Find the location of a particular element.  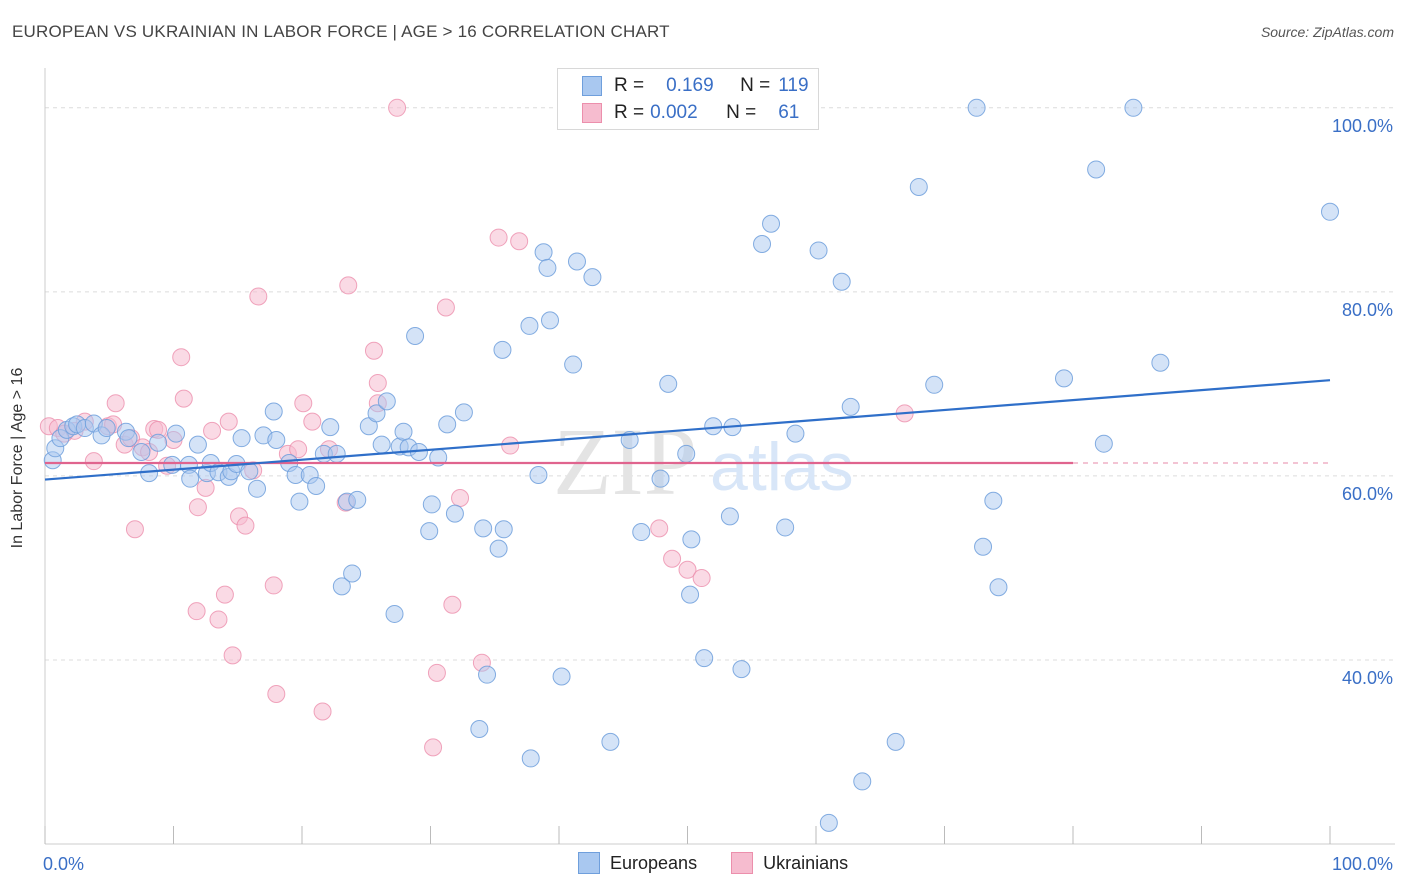

europeans-n-value: 119 is located at coordinates (793, 85).